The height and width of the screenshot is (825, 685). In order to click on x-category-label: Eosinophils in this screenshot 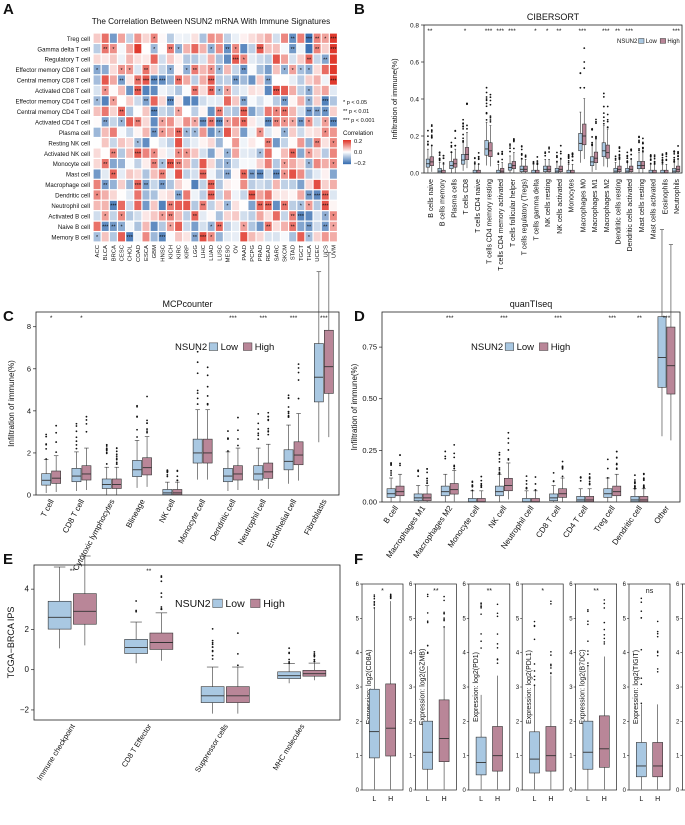, I will do `click(665, 196)`.